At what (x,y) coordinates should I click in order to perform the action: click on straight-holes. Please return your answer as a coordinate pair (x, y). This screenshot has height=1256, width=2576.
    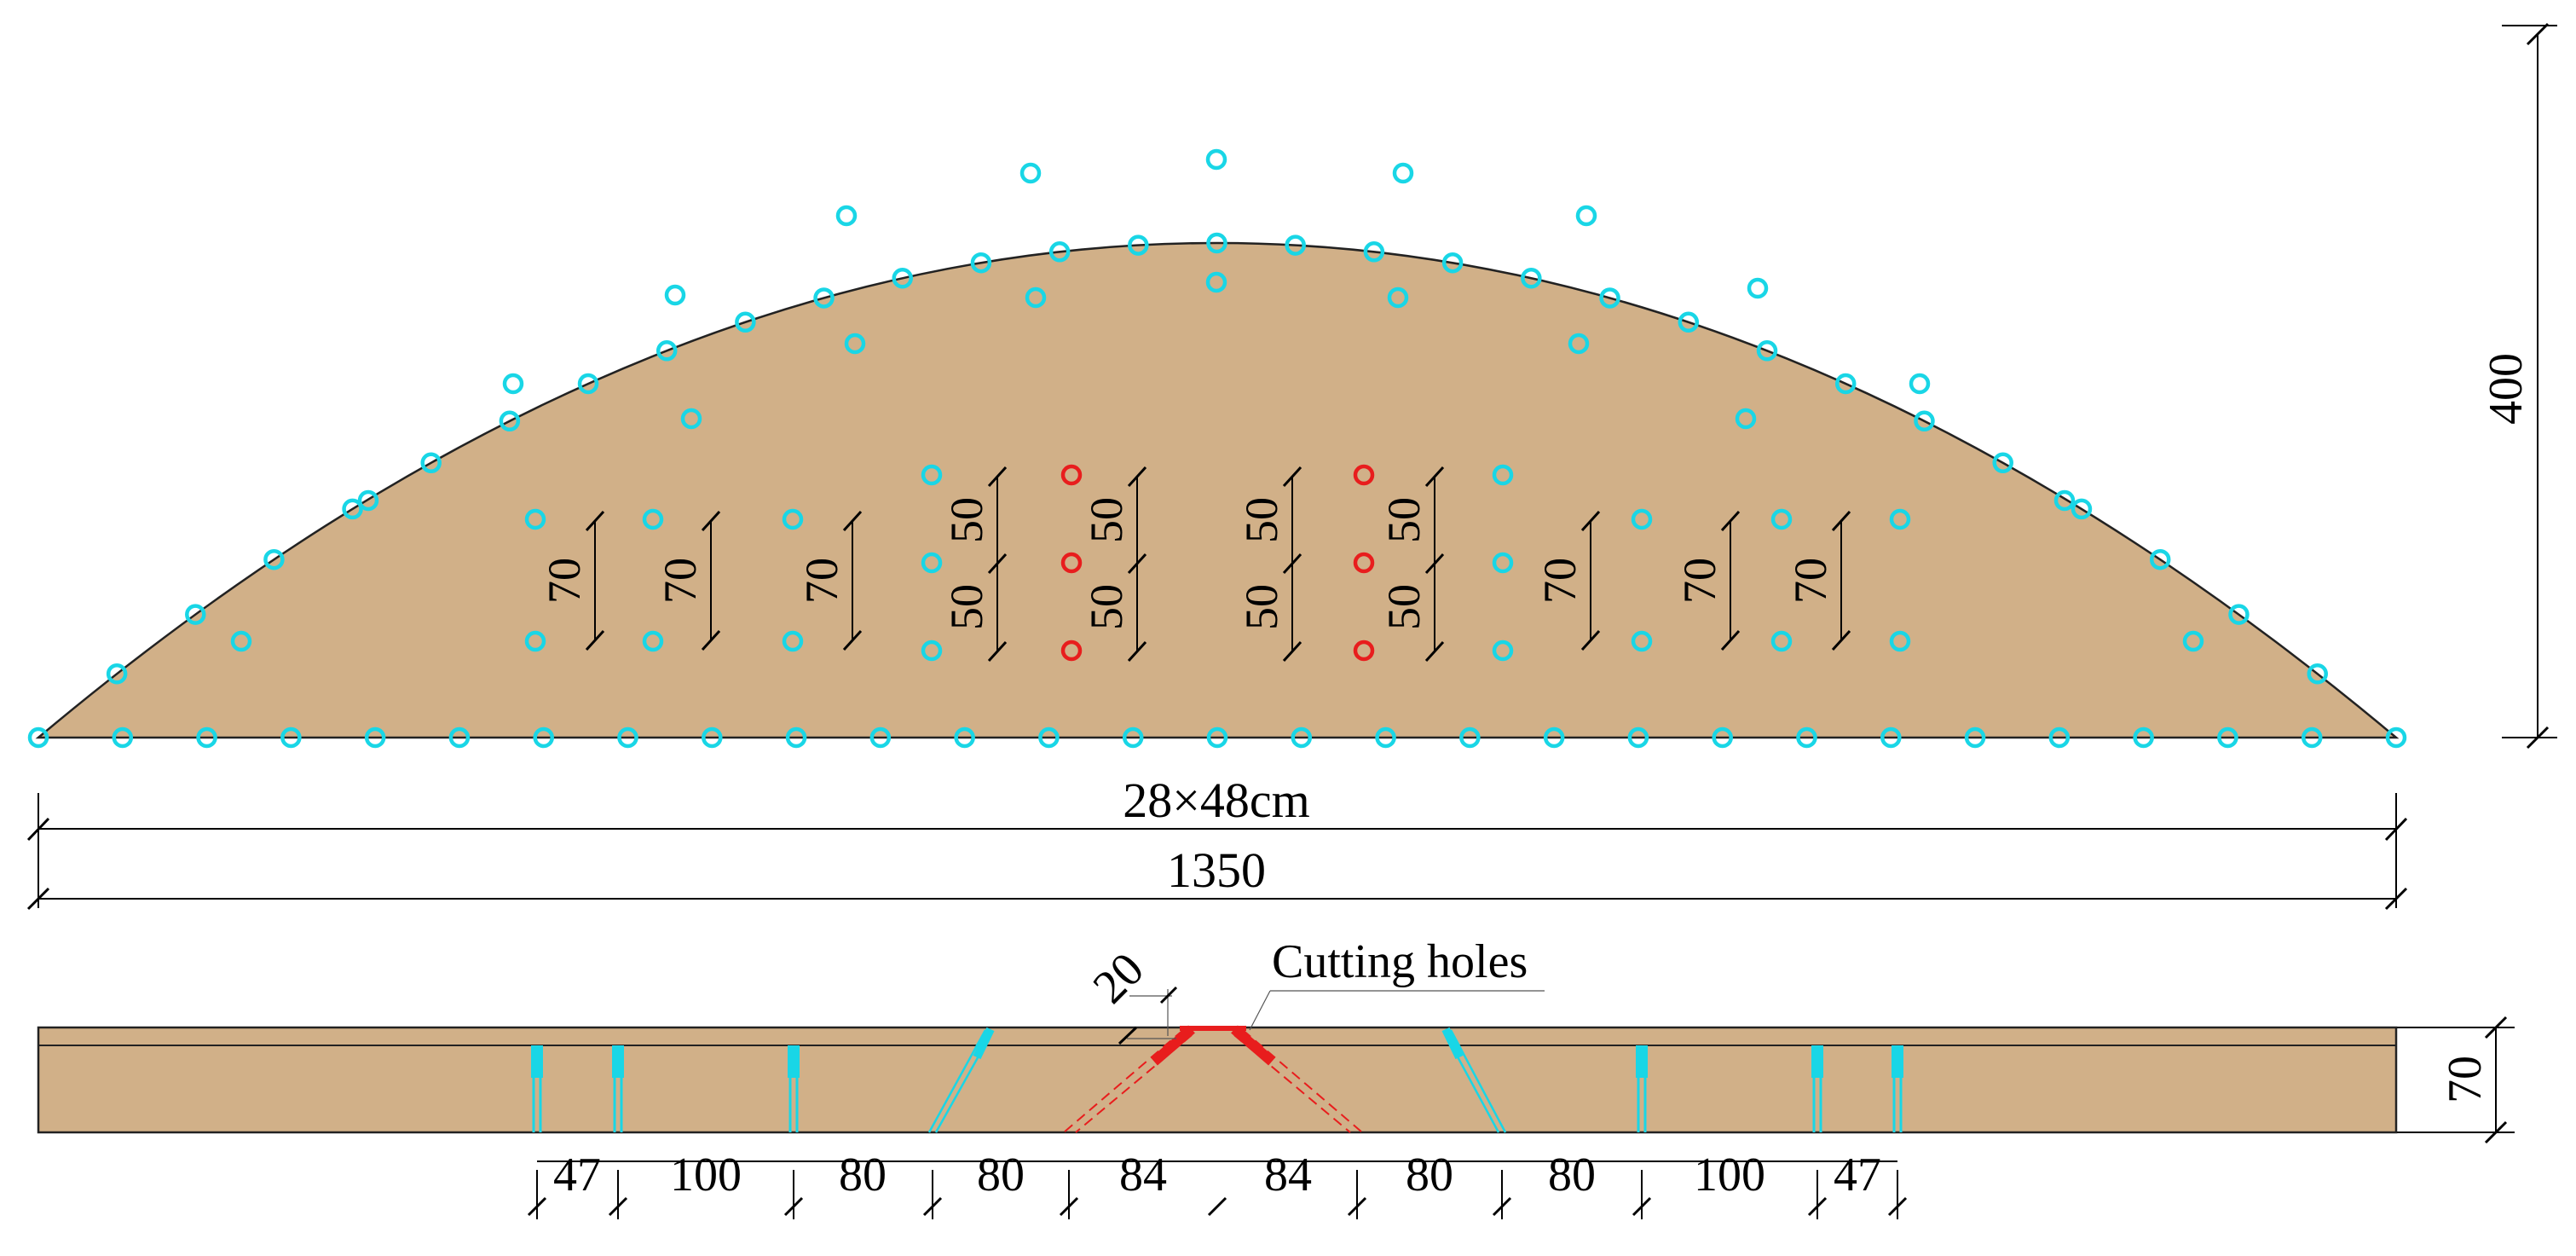
    Looking at the image, I should click on (1217, 1088).